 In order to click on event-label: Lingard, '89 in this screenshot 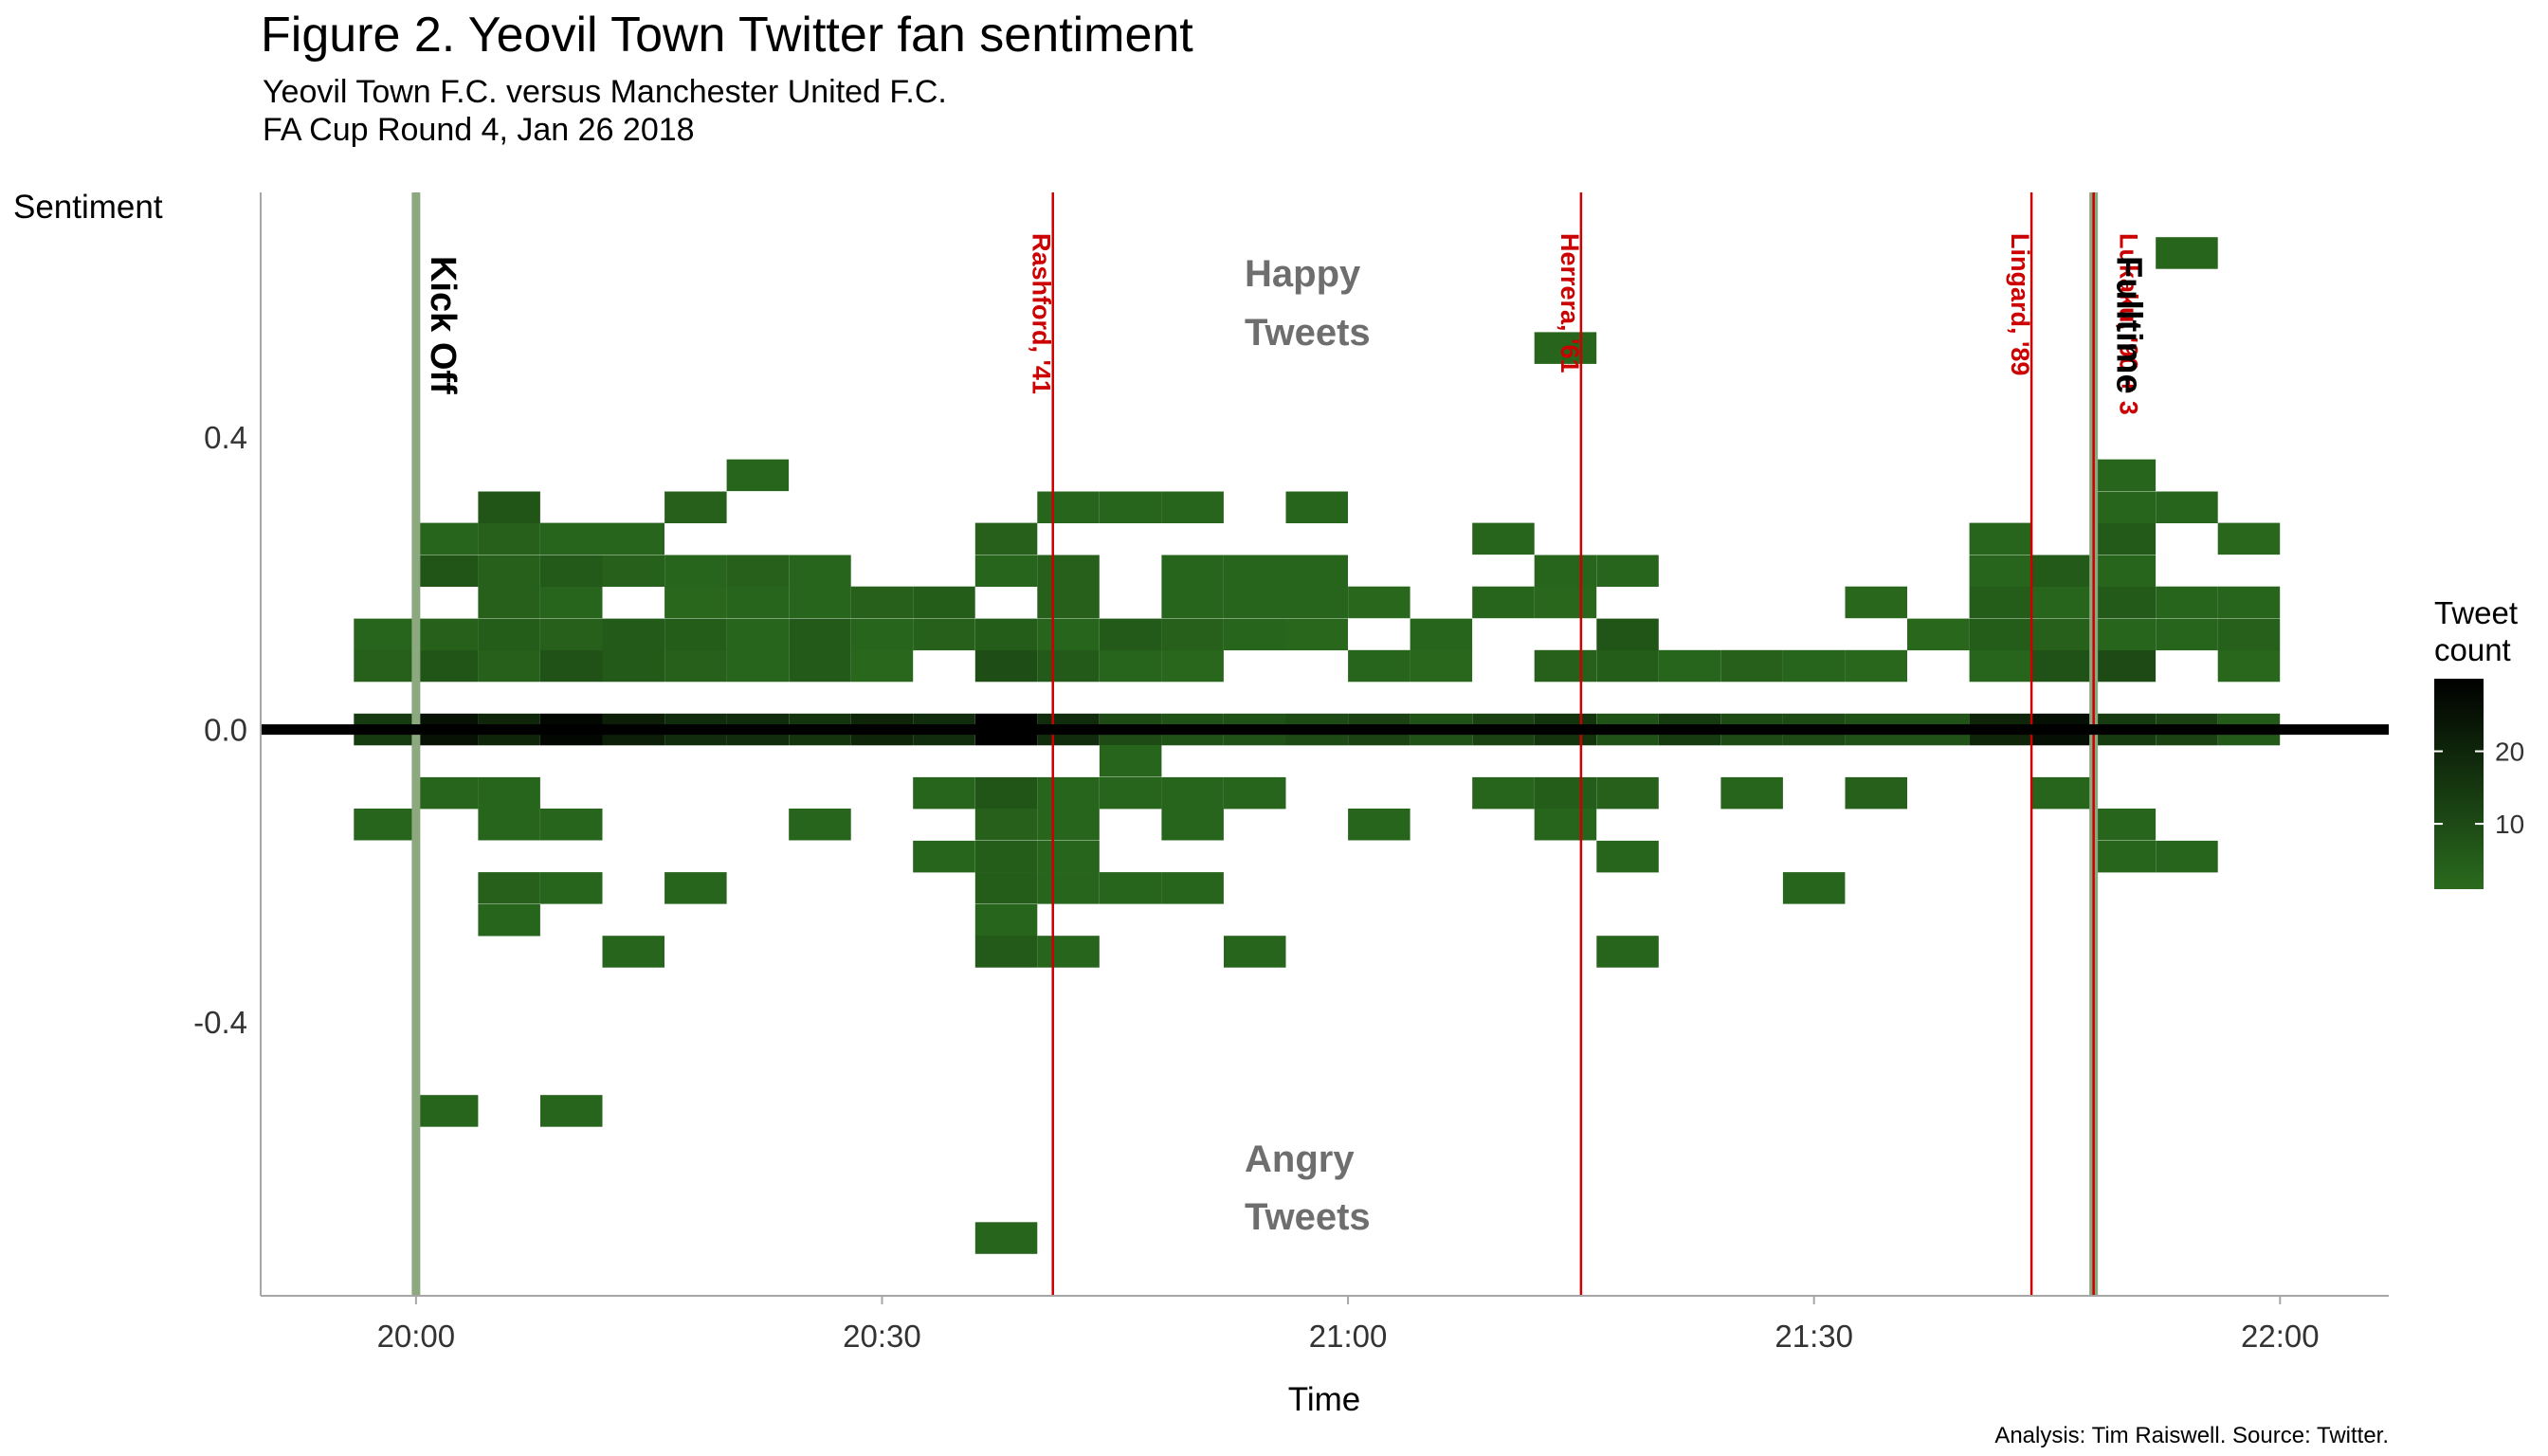, I will do `click(2020, 304)`.